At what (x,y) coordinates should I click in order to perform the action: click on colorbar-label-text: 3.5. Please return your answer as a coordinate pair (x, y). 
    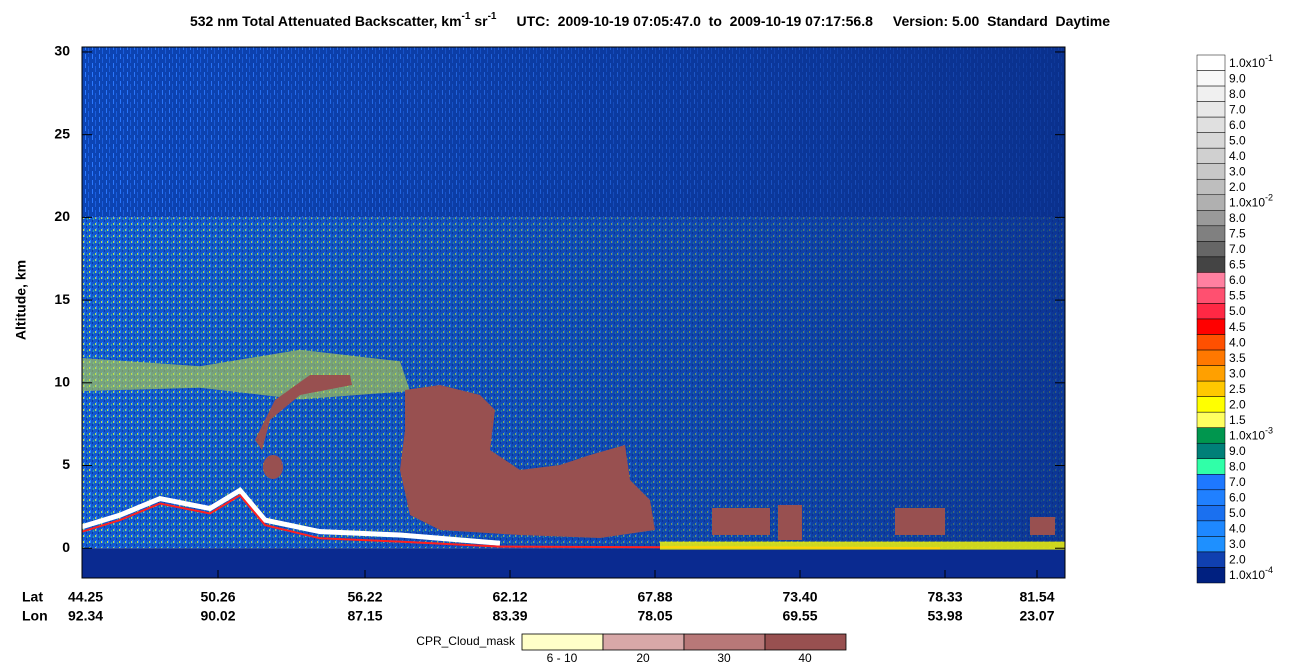
    Looking at the image, I should click on (1237, 358).